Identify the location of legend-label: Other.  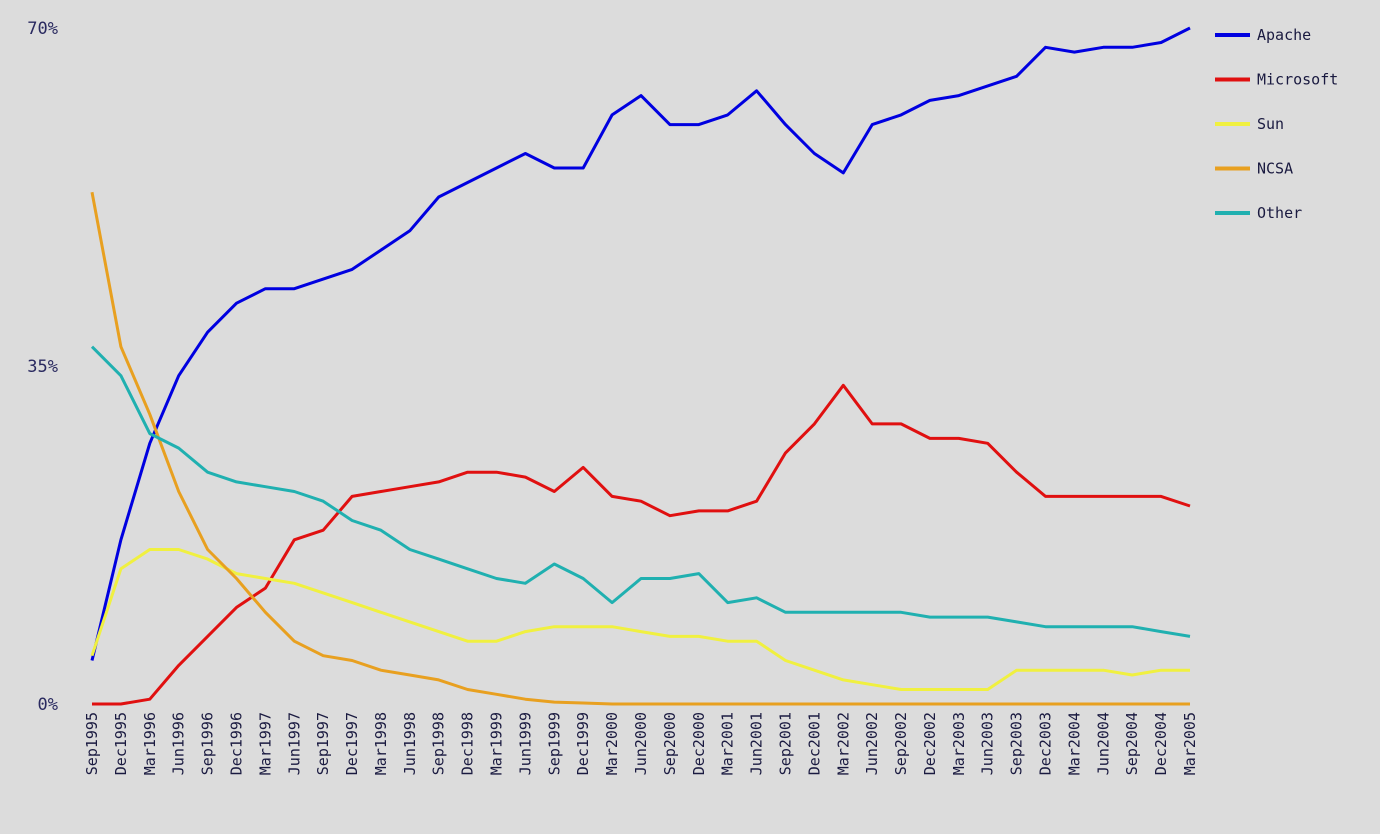
(1279, 213).